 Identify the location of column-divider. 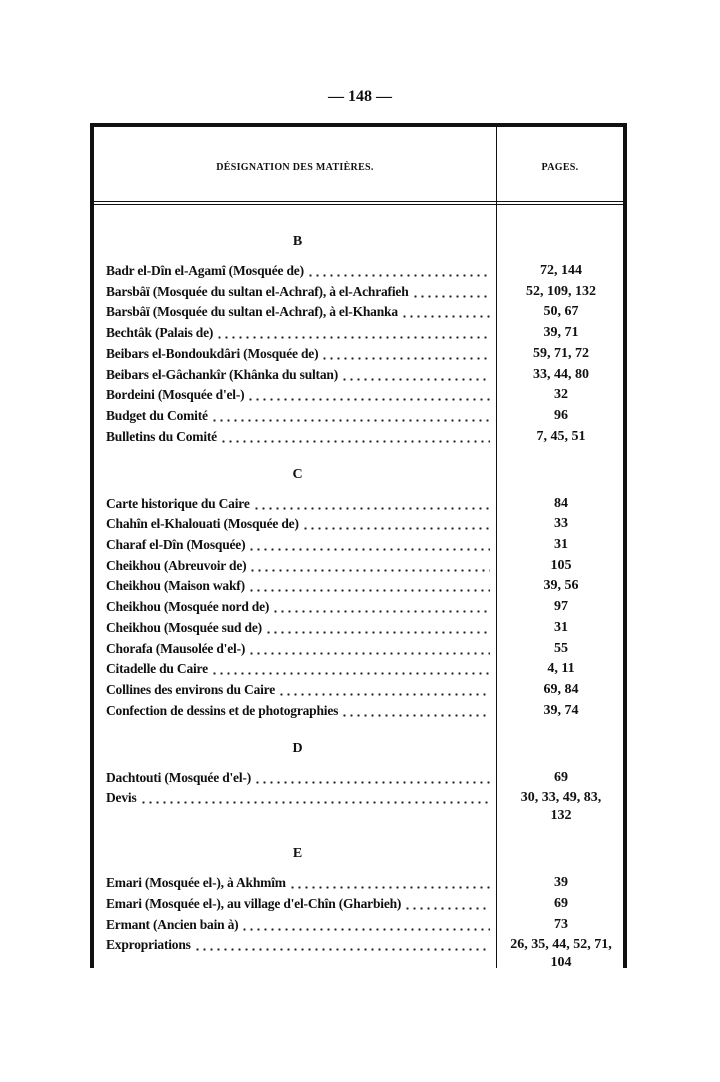
(496, 547).